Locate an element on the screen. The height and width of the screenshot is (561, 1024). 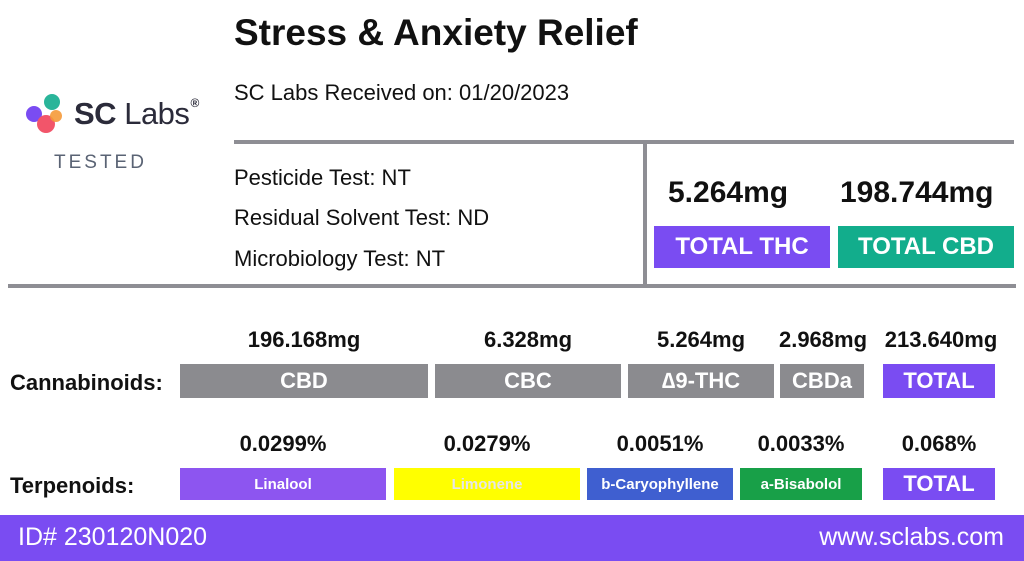
total-thc-badge: TOTAL THC is located at coordinates (742, 247).